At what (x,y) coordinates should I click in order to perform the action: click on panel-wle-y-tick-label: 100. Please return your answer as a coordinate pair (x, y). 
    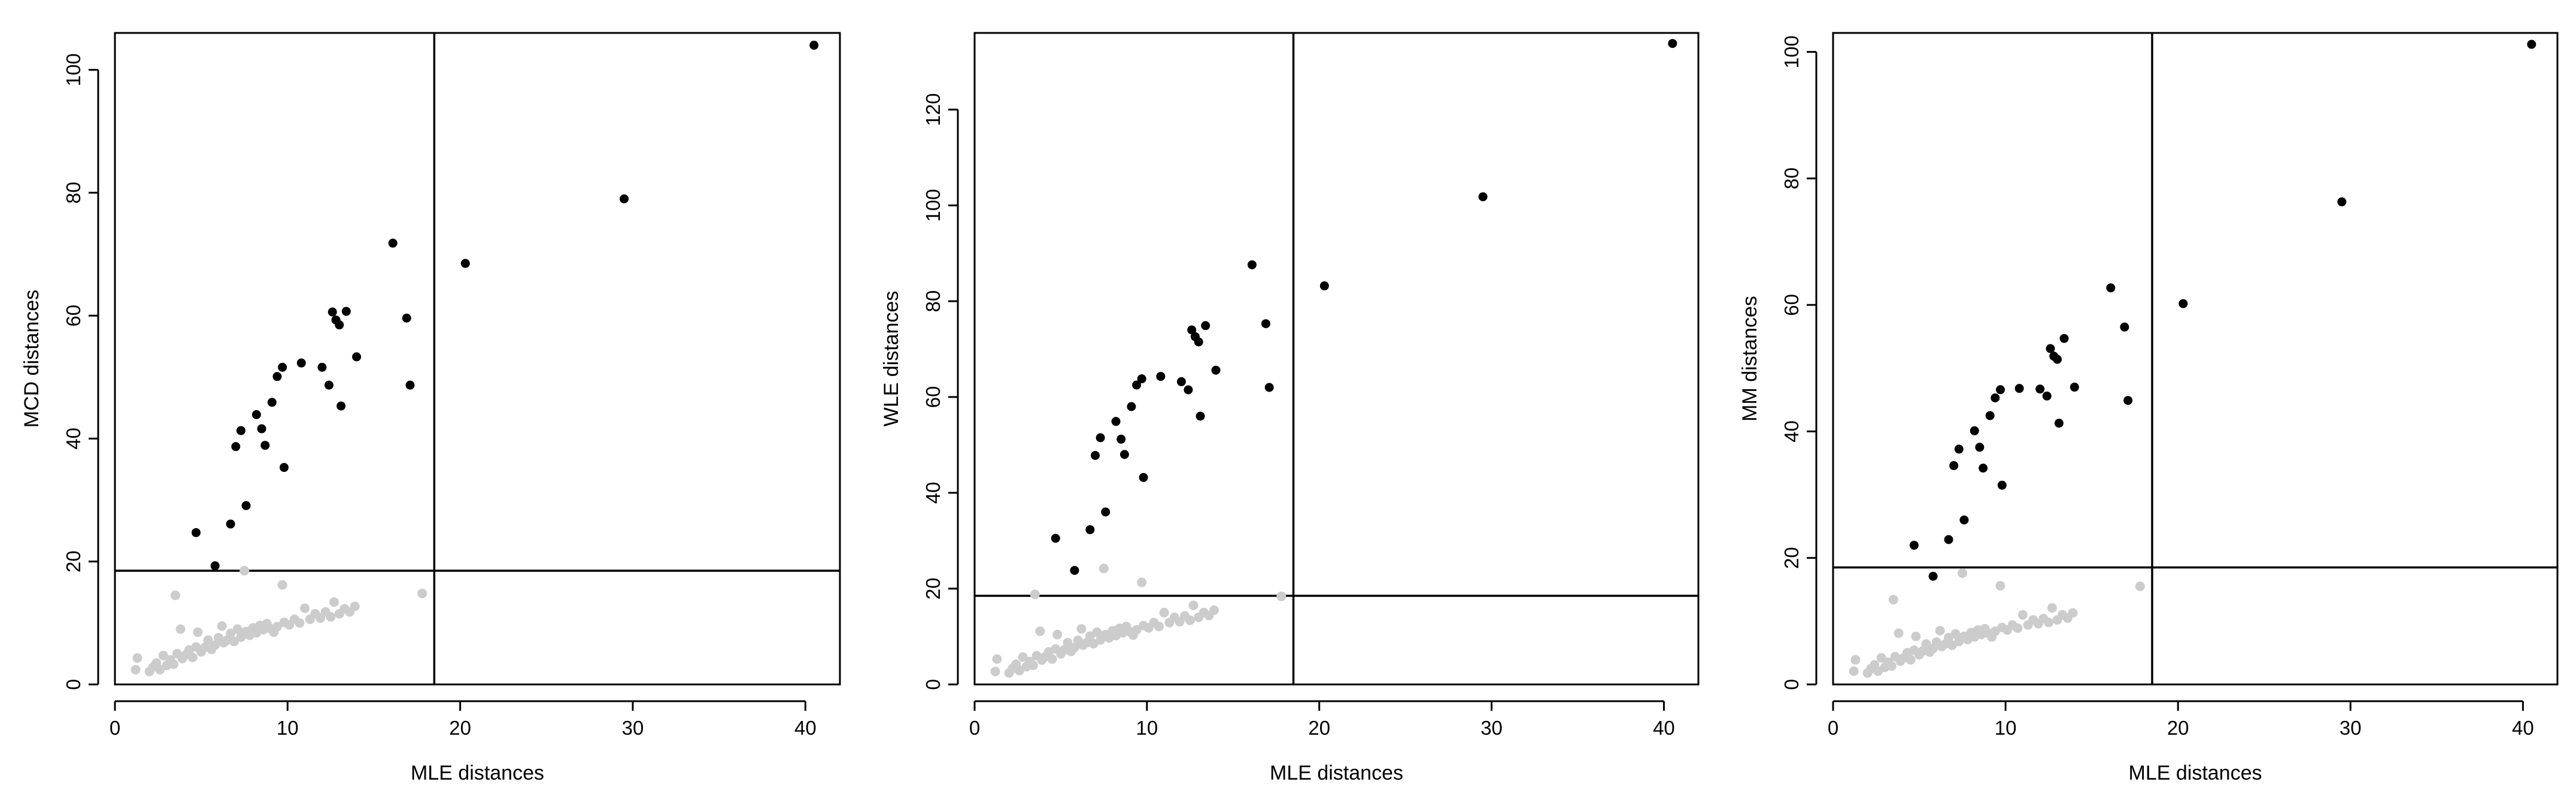
    Looking at the image, I should click on (933, 205).